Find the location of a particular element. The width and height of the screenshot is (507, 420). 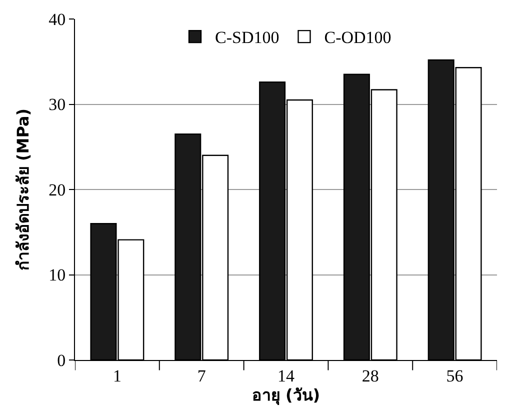

x-axis-title: อายุ (วัน) is located at coordinates (286, 395).